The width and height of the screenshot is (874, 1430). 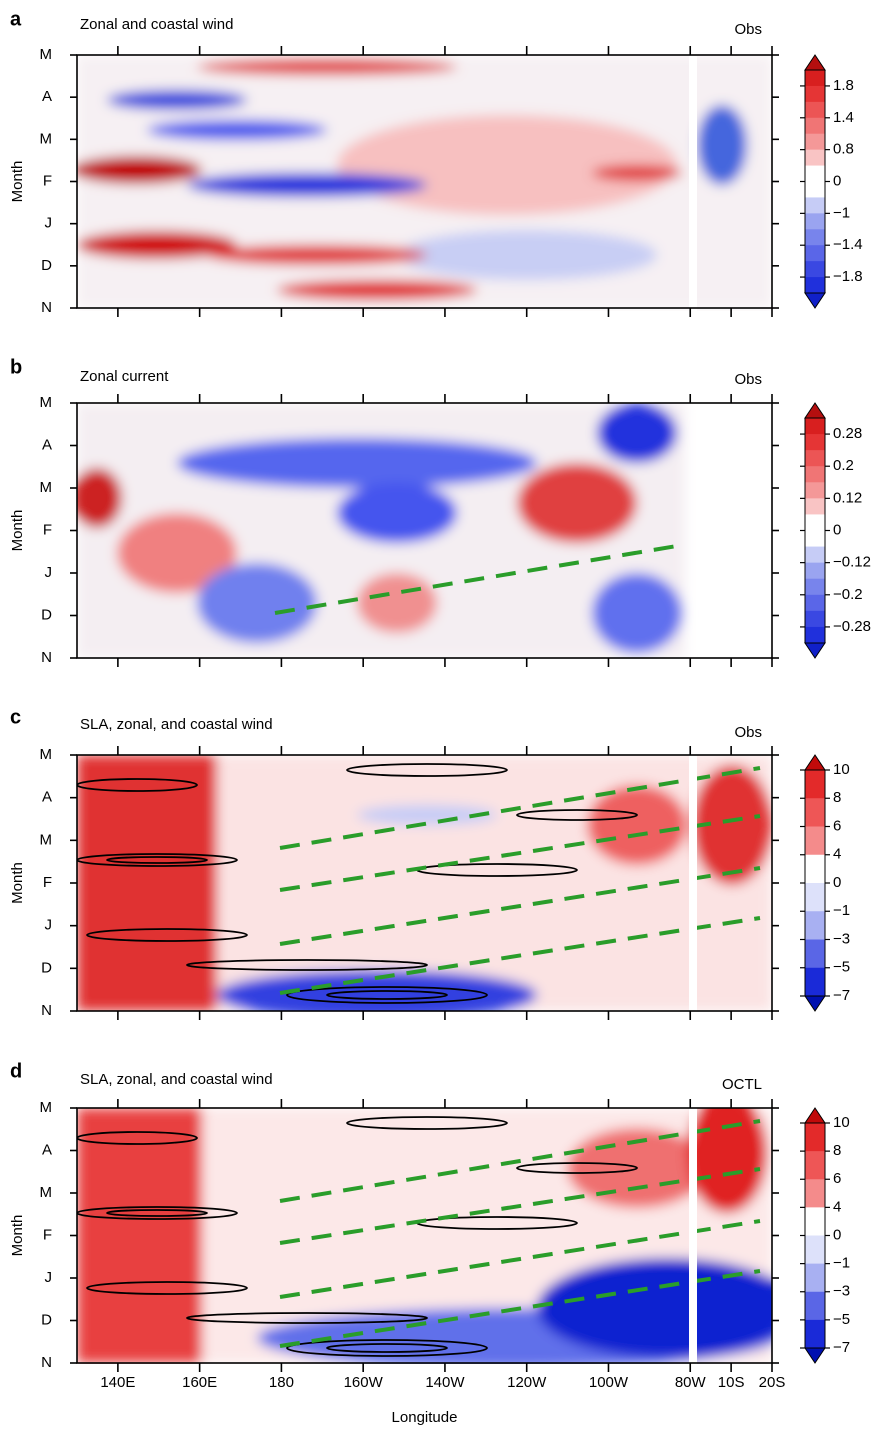 What do you see at coordinates (156, 24) in the screenshot?
I see `panel-title: Zonal and coastal wind` at bounding box center [156, 24].